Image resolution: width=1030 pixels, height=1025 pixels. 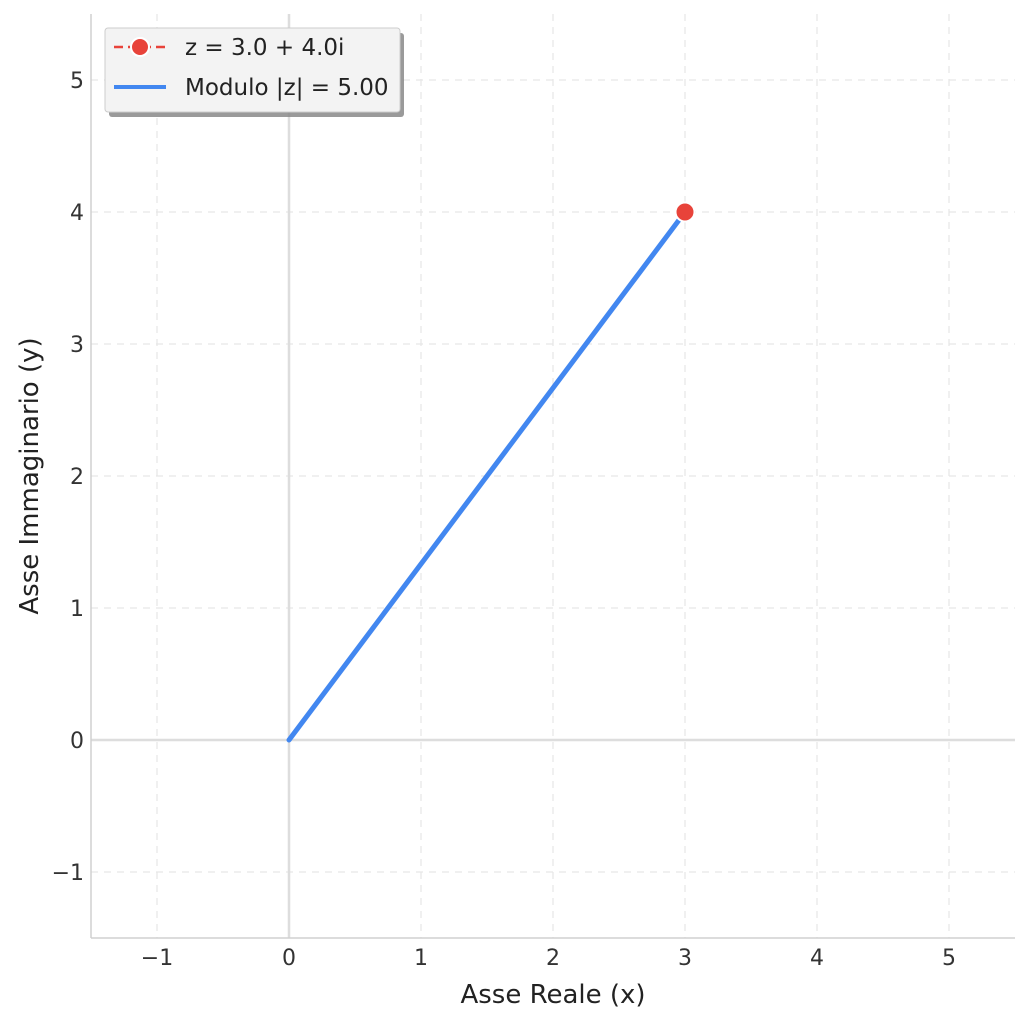 I want to click on y-tick-label-1: 0, so click(x=77, y=741).